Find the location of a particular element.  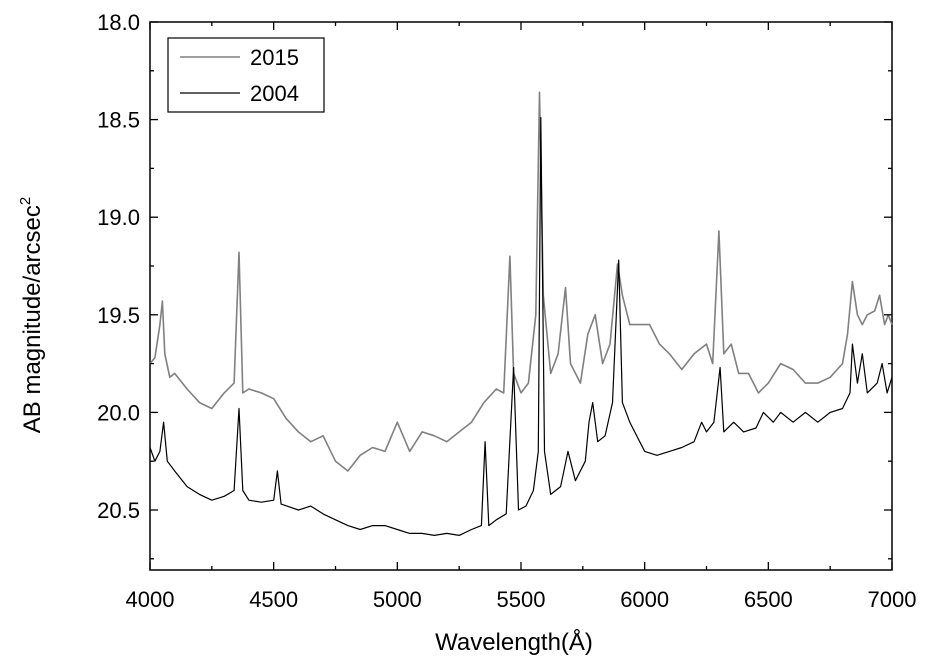

y-axis-title-main: AB magnitude/arcsec is located at coordinates (32, 319).